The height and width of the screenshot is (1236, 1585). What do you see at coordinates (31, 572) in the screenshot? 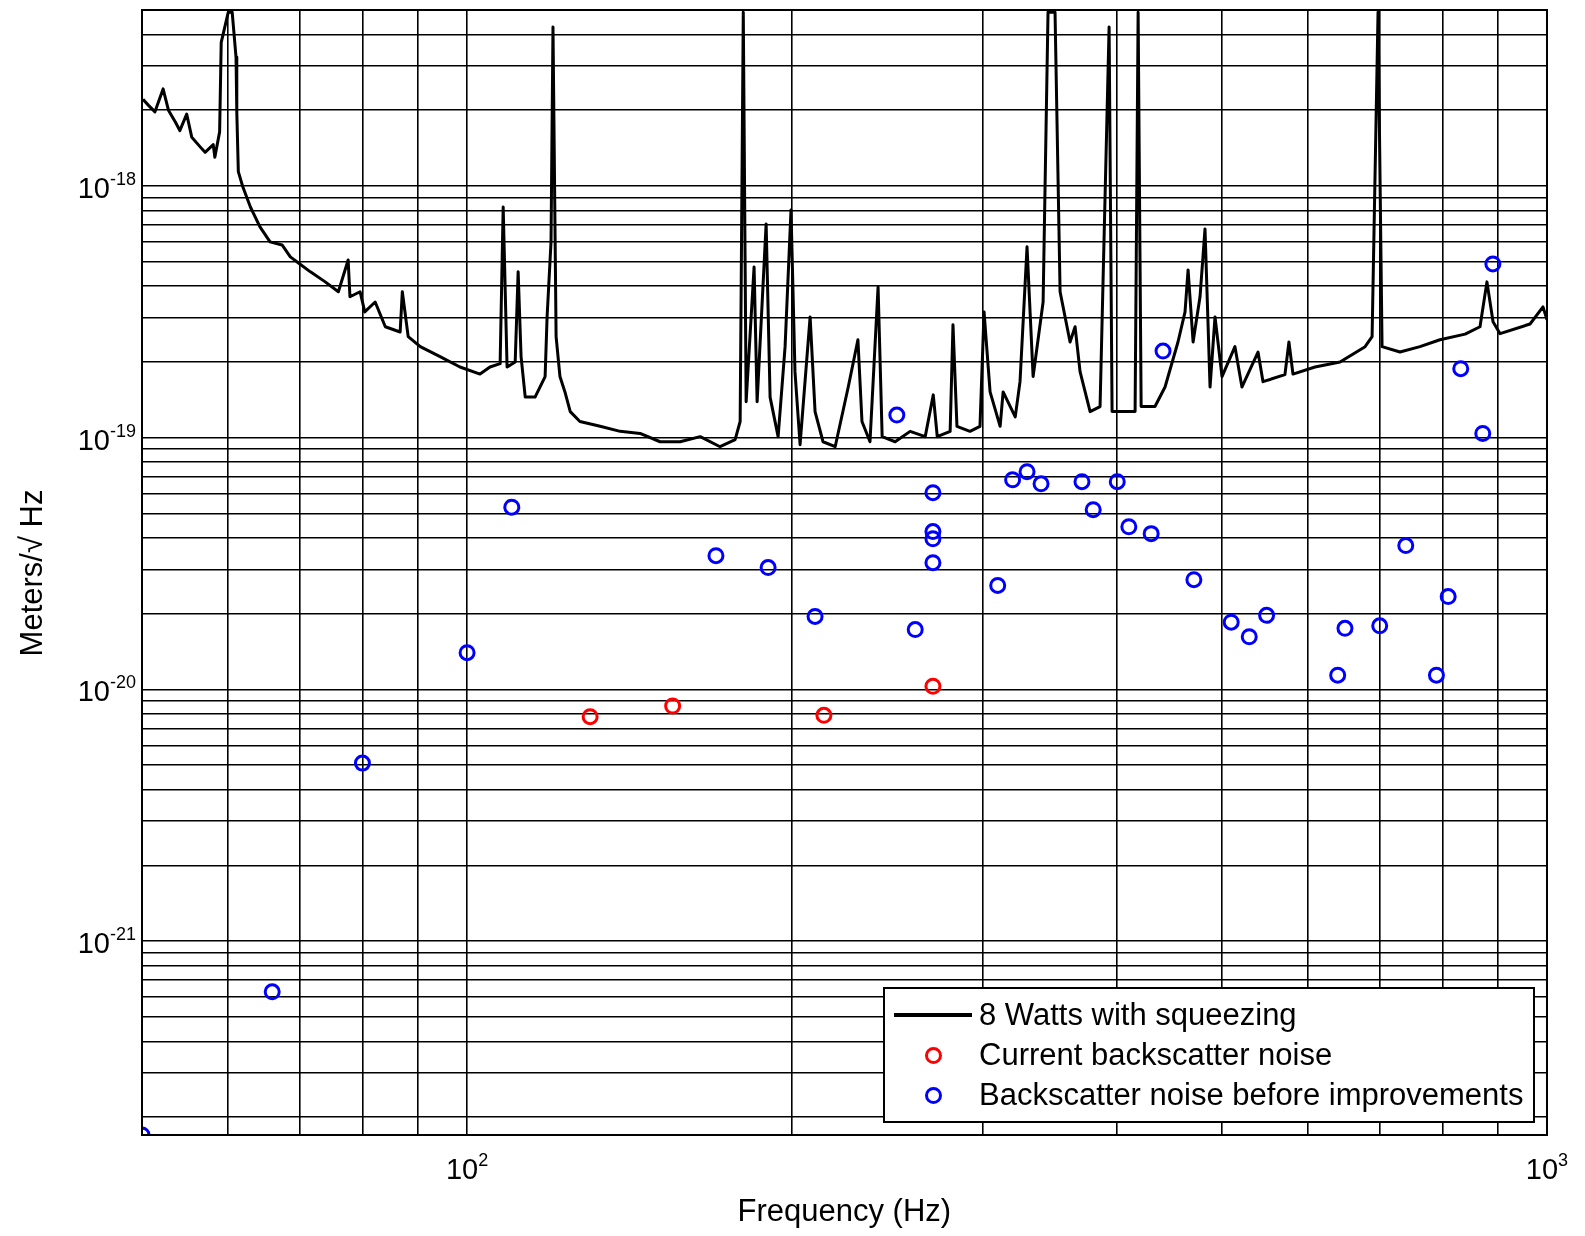
I see `y-axis-title: Meters/√ Hz` at bounding box center [31, 572].